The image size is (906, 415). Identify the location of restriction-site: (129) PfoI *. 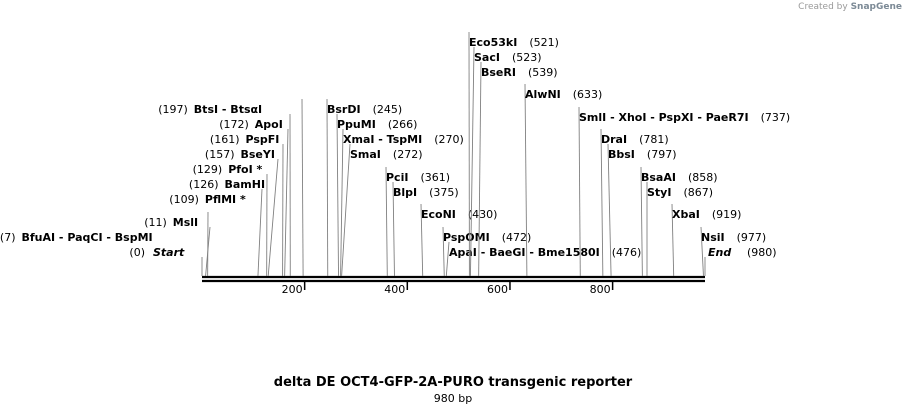
(236, 217).